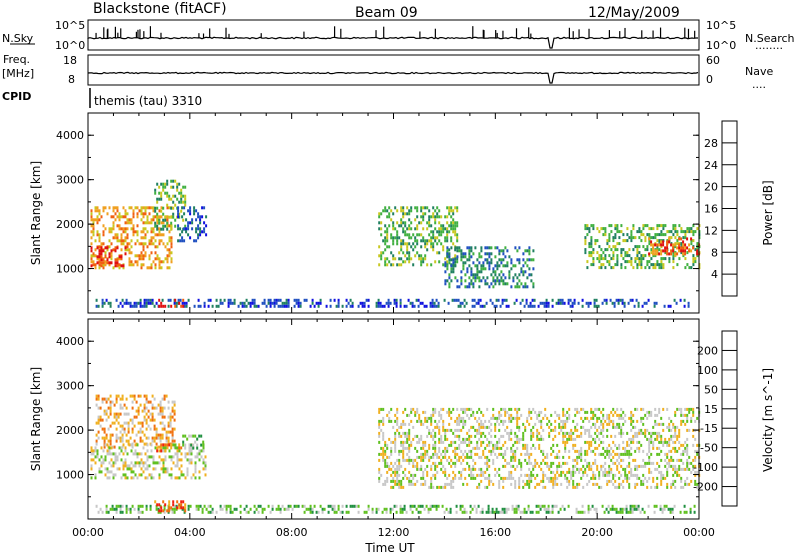 The image size is (800, 554). I want to click on search-label: N.Search, so click(770, 38).